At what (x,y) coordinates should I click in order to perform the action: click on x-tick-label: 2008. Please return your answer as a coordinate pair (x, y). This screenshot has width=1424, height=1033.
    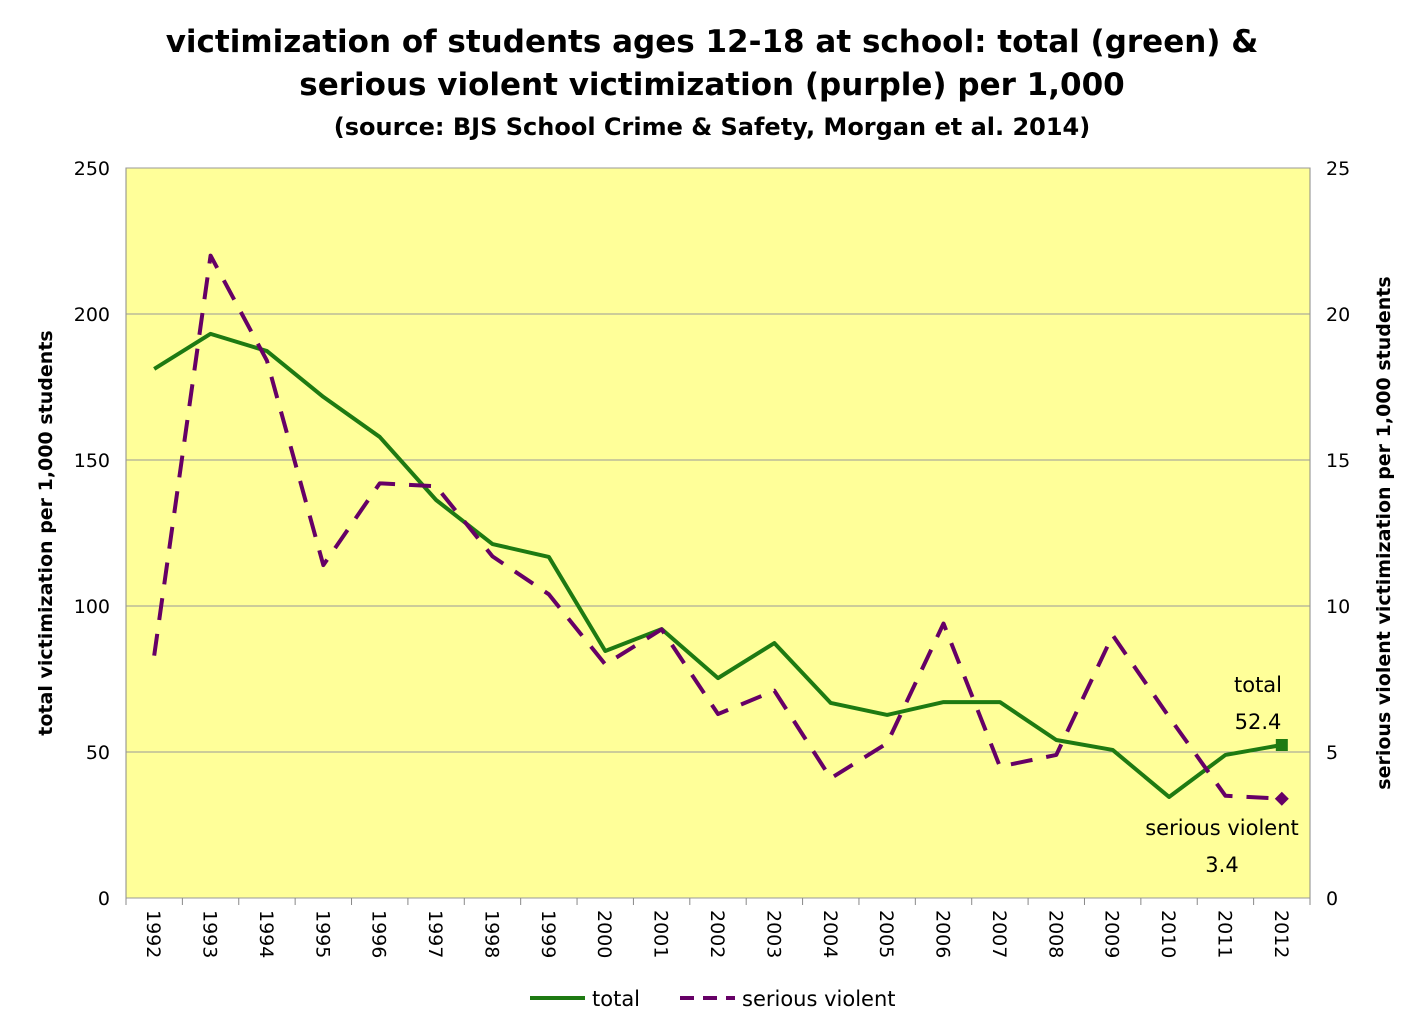
    Looking at the image, I should click on (1055, 934).